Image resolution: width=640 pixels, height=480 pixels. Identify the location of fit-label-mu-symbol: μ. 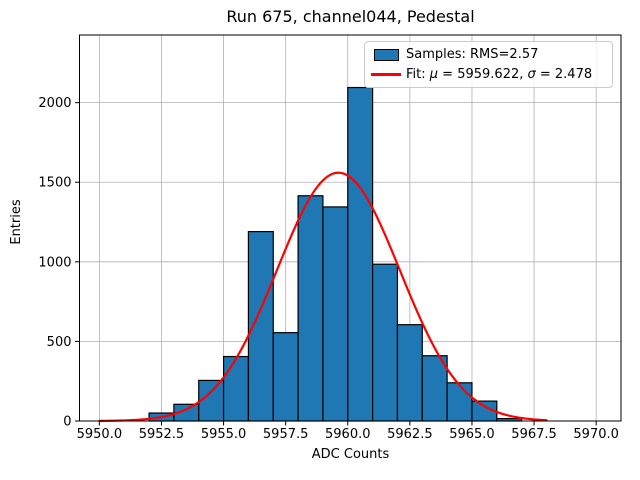
(434, 74).